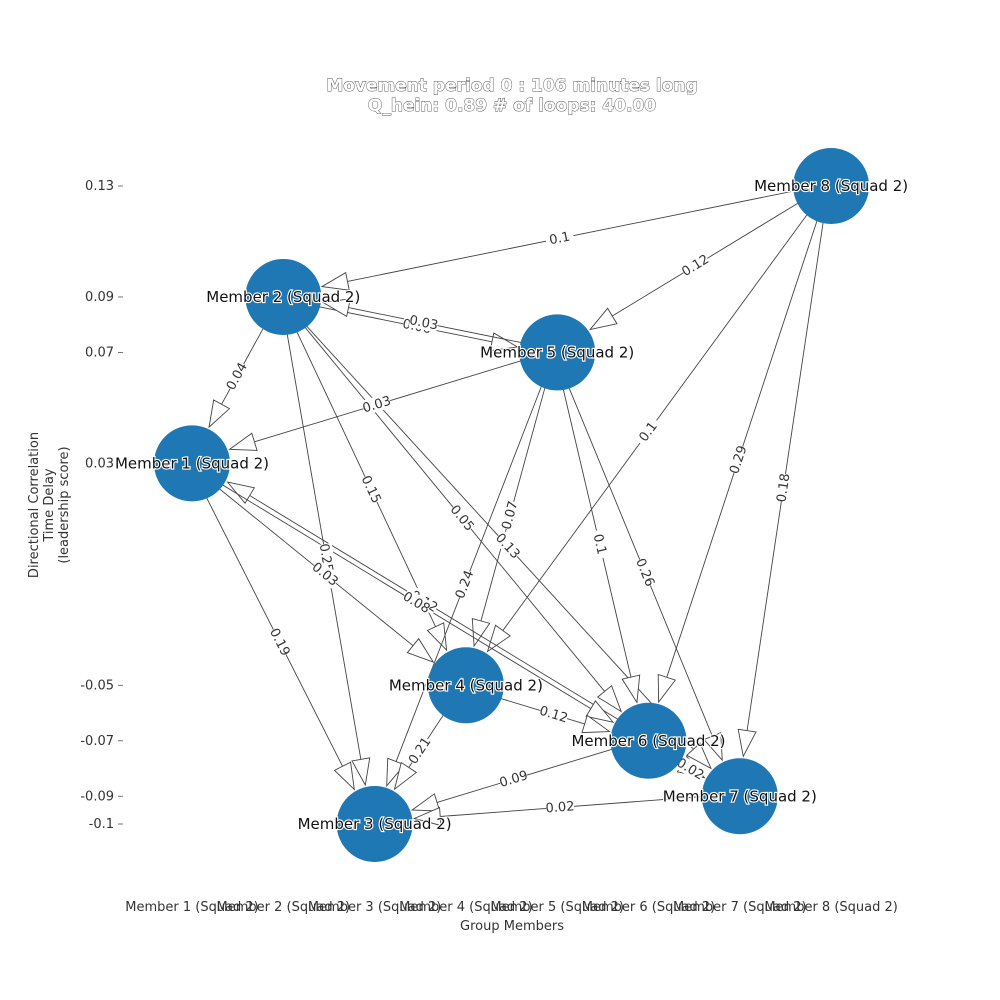  Describe the element at coordinates (512, 106) in the screenshot. I see `figure-title-line2: Q_hein: 0.89 # of loops: 40.00` at that location.